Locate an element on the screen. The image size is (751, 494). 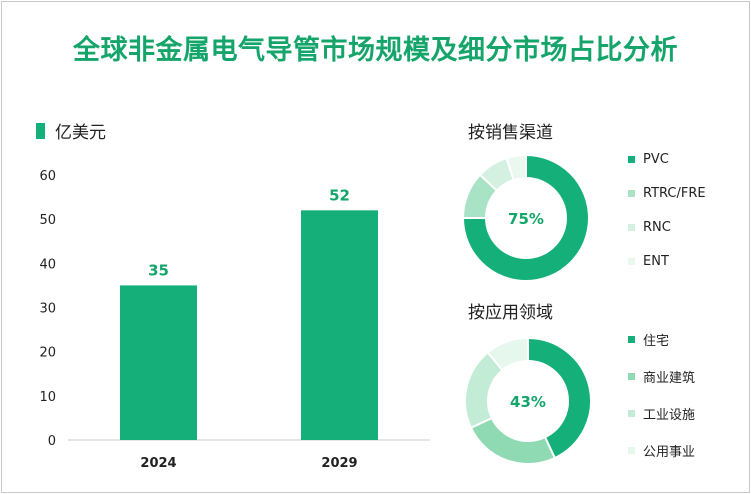
legend-label: 商业建筑 is located at coordinates (669, 378).